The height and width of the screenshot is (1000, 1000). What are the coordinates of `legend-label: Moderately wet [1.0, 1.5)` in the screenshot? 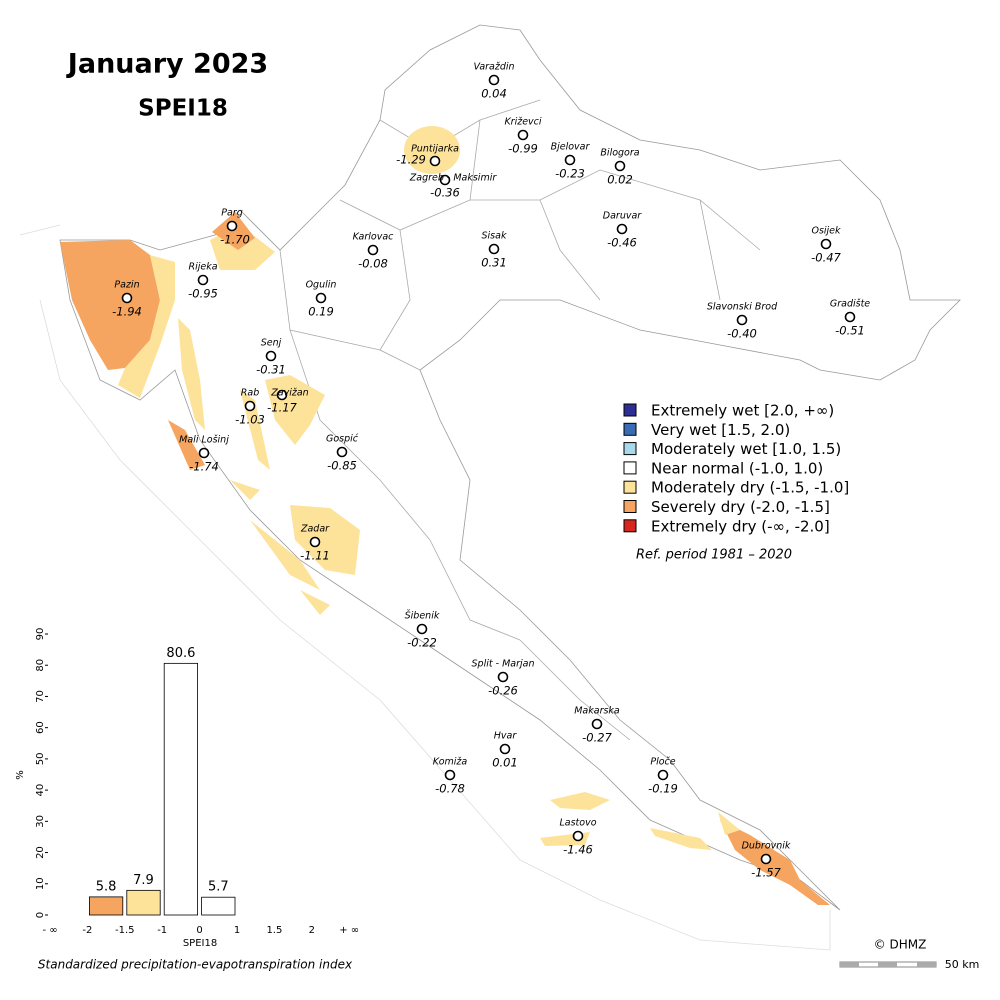 It's located at (746, 449).